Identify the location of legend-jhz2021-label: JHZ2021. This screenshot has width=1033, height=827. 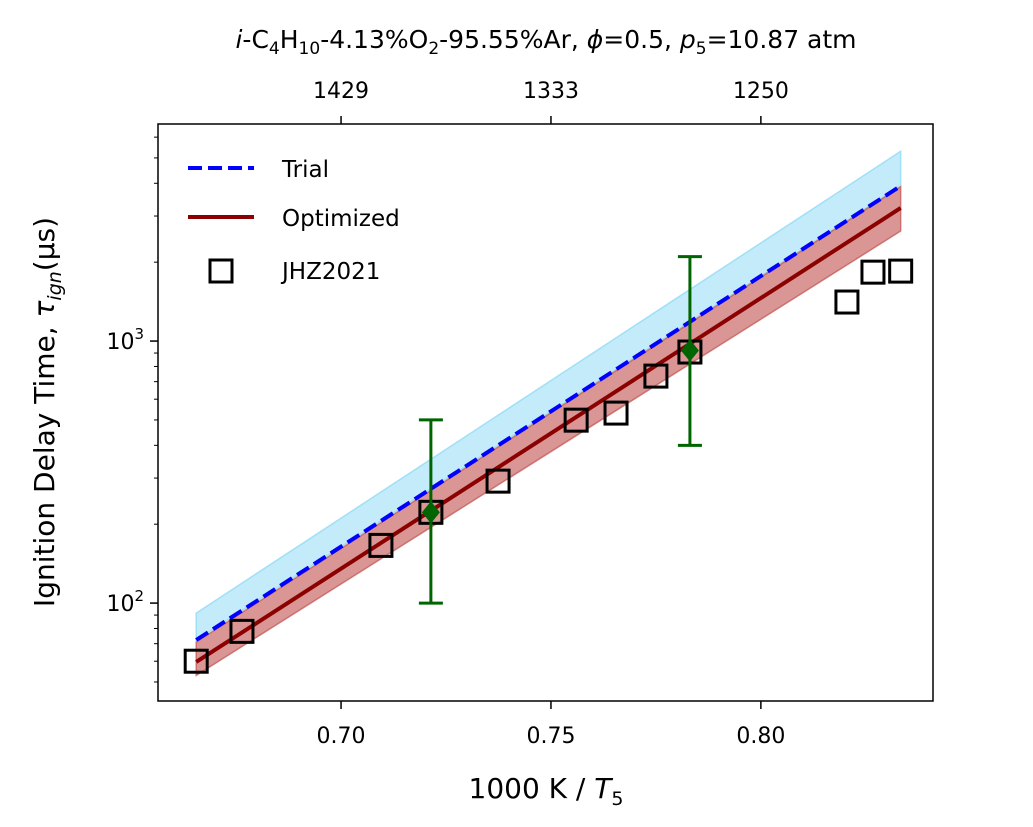
(330, 272).